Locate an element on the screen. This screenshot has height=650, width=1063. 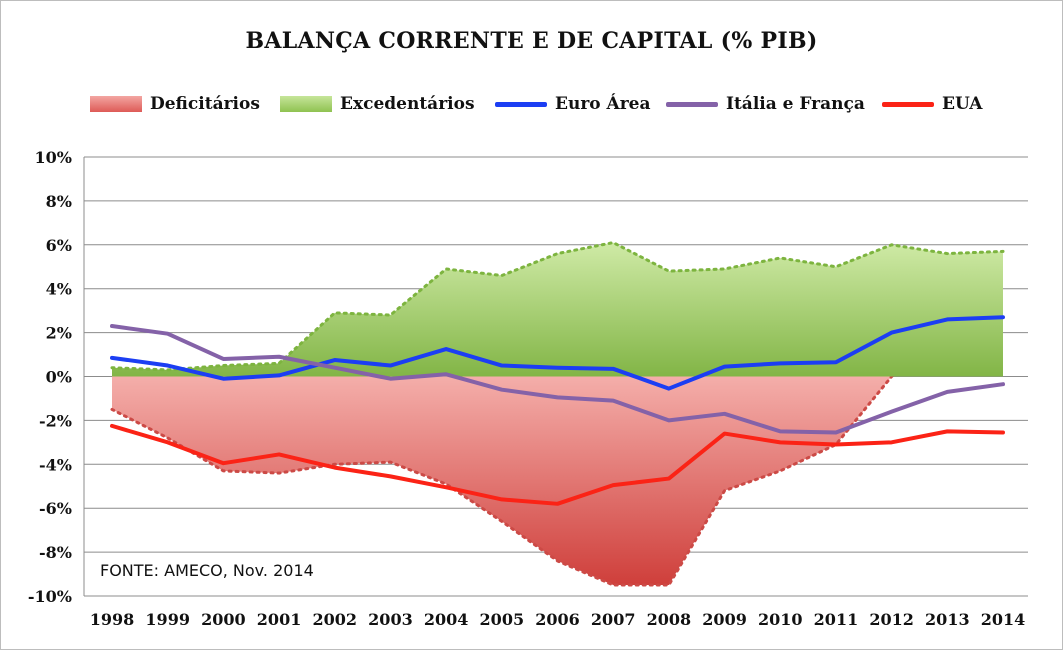
legend-label-eua: EUA is located at coordinates (962, 104).